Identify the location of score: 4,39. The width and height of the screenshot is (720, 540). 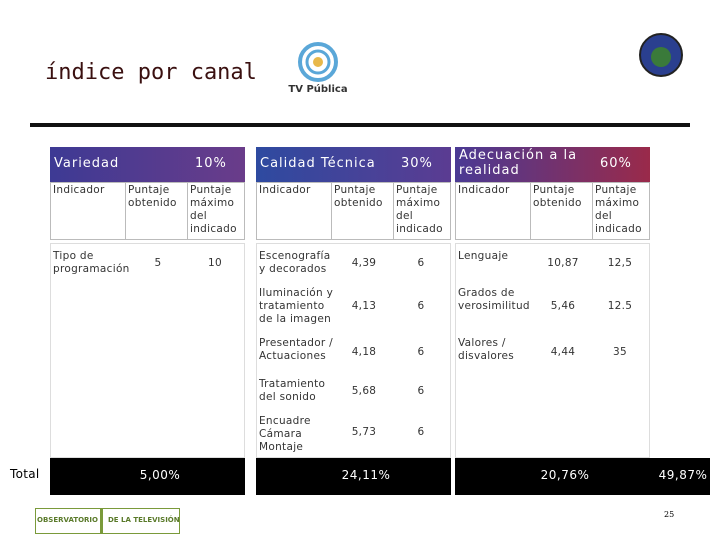
(364, 262).